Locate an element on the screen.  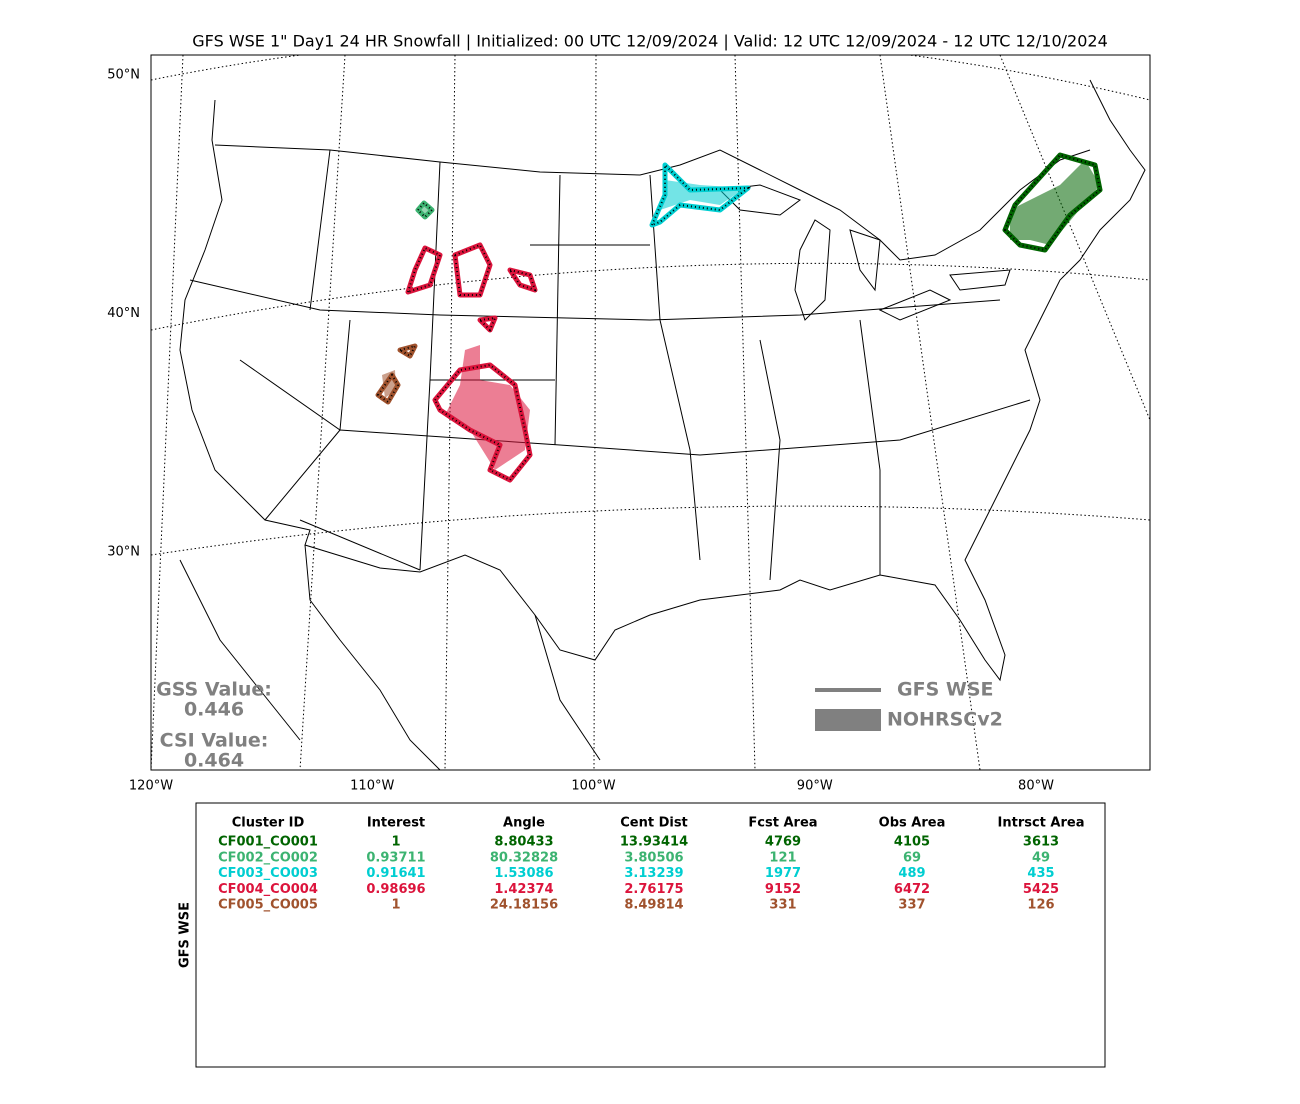
table-header: Fcst Area is located at coordinates (782, 823).